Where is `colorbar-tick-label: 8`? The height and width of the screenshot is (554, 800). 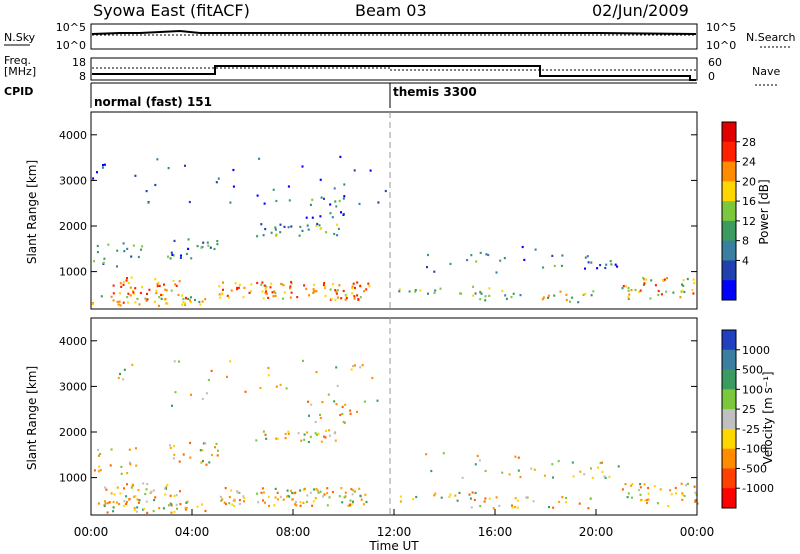
colorbar-tick-label: 8 is located at coordinates (745, 241).